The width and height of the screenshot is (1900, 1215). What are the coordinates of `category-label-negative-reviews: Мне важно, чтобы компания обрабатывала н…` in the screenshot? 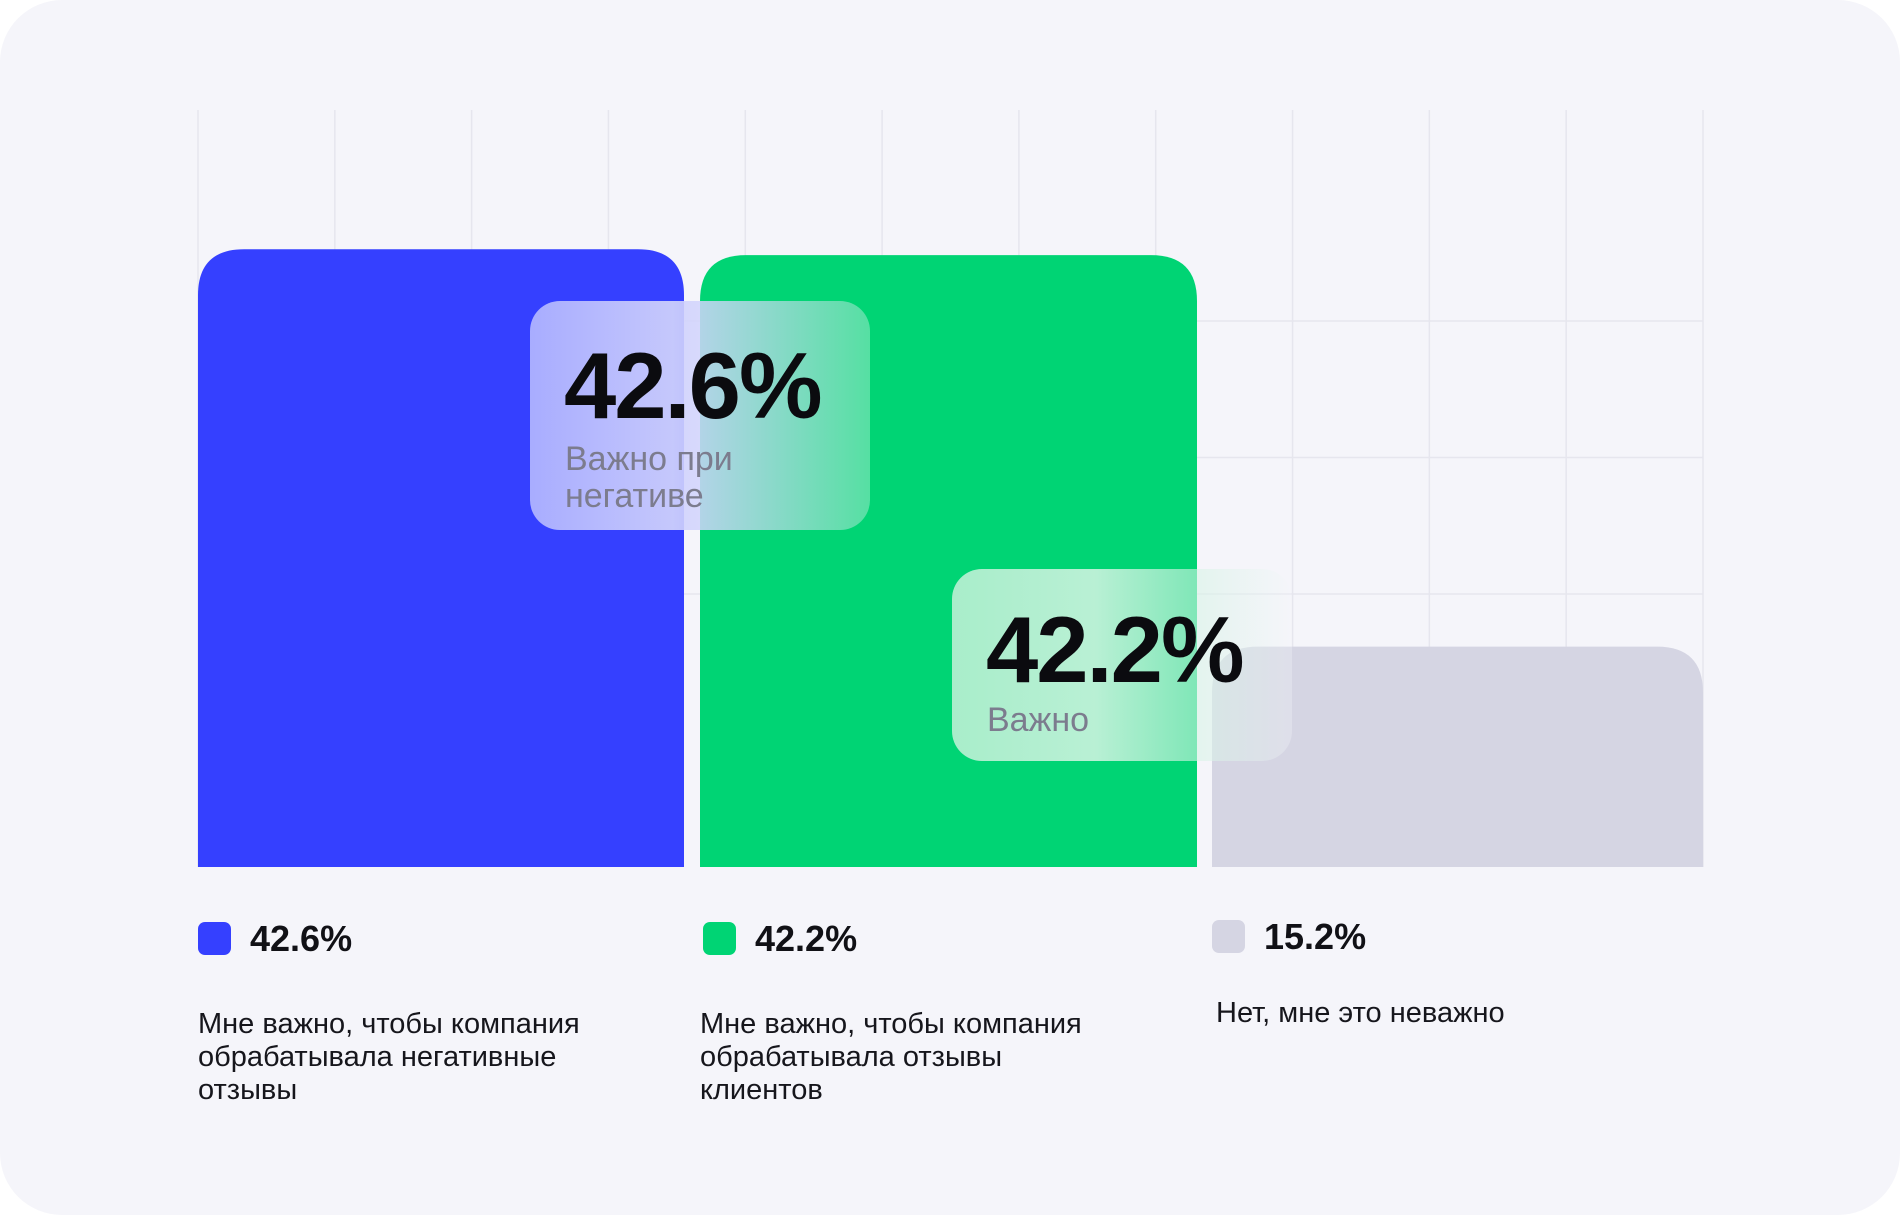 It's located at (389, 1057).